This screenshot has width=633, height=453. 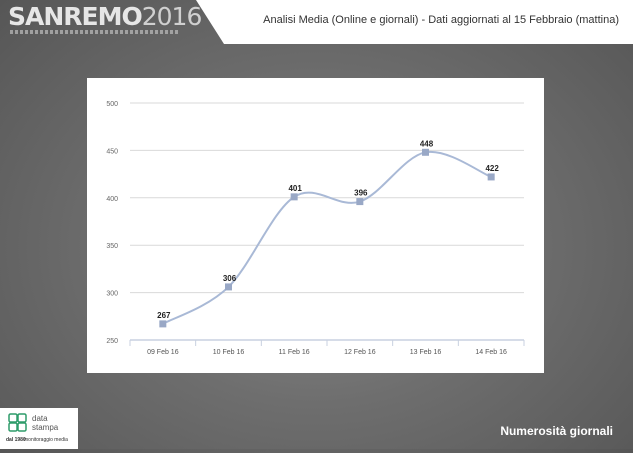 I want to click on brand-tagline-bold: dal 1980, so click(x=16, y=440).